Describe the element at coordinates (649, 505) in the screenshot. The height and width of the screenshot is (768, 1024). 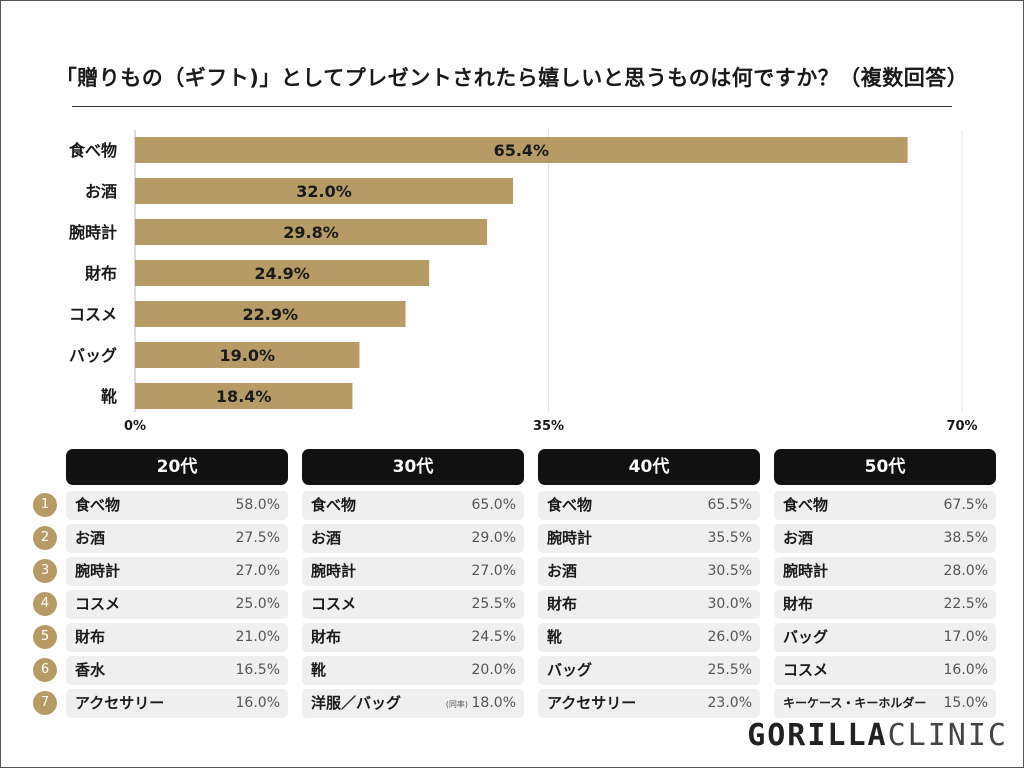
I see `table-row: 食べ物 65.5%` at that location.